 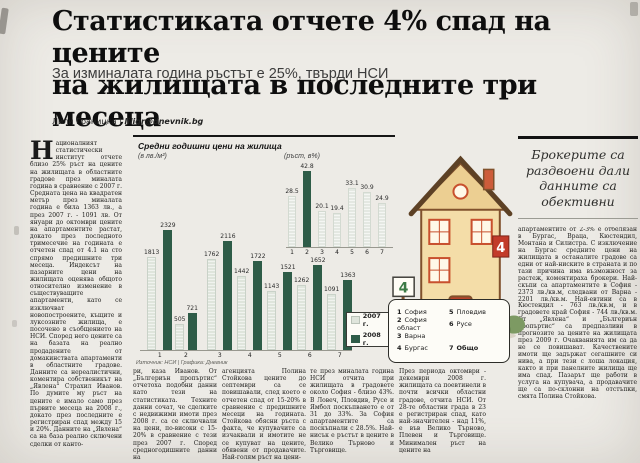 I want to click on price-bar-pair: 1143 1521 5, so click(x=280, y=311).